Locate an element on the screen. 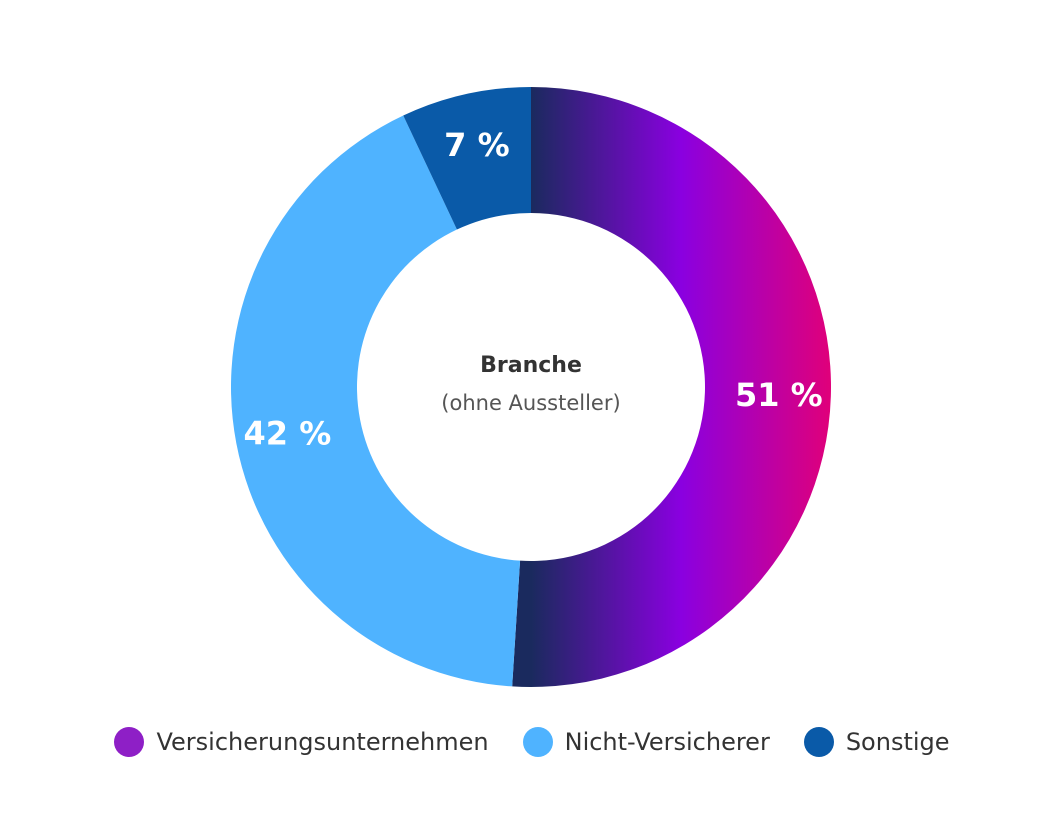  donut-center-subtitle: (ohne Aussteller) is located at coordinates (530, 403).